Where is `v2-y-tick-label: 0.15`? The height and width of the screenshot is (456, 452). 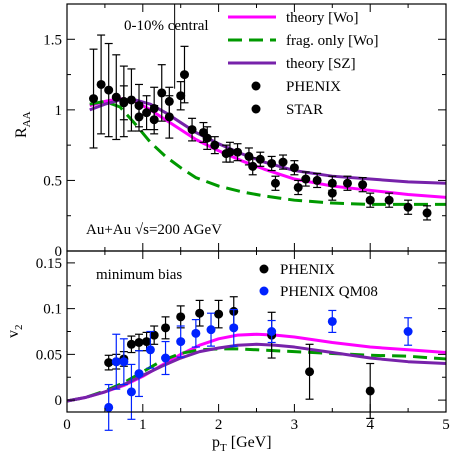 v2-y-tick-label: 0.15 is located at coordinates (49, 264).